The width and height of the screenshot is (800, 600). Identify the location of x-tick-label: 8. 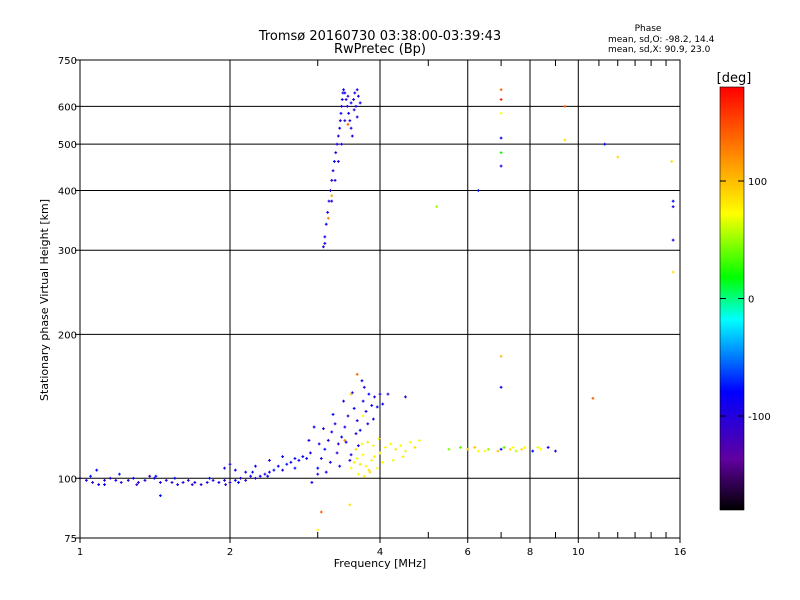
(530, 552).